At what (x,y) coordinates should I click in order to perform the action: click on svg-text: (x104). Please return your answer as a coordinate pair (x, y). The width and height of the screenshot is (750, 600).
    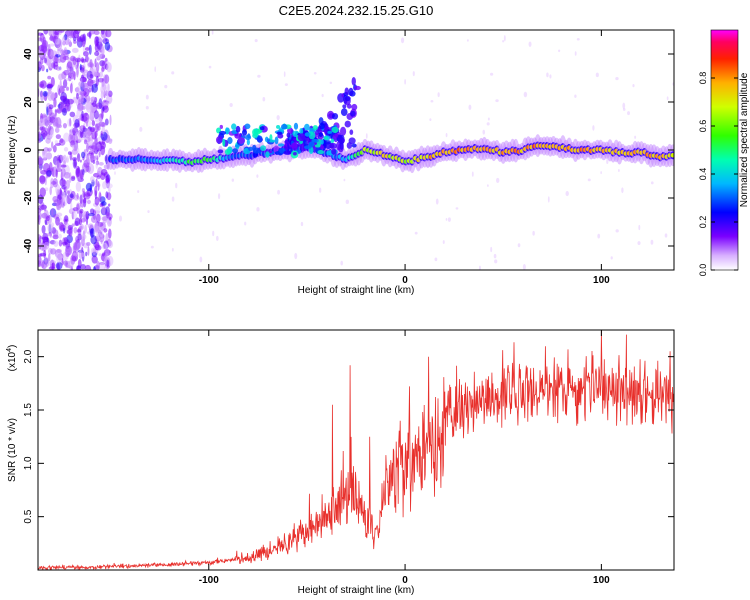
    Looking at the image, I should click on (12, 358).